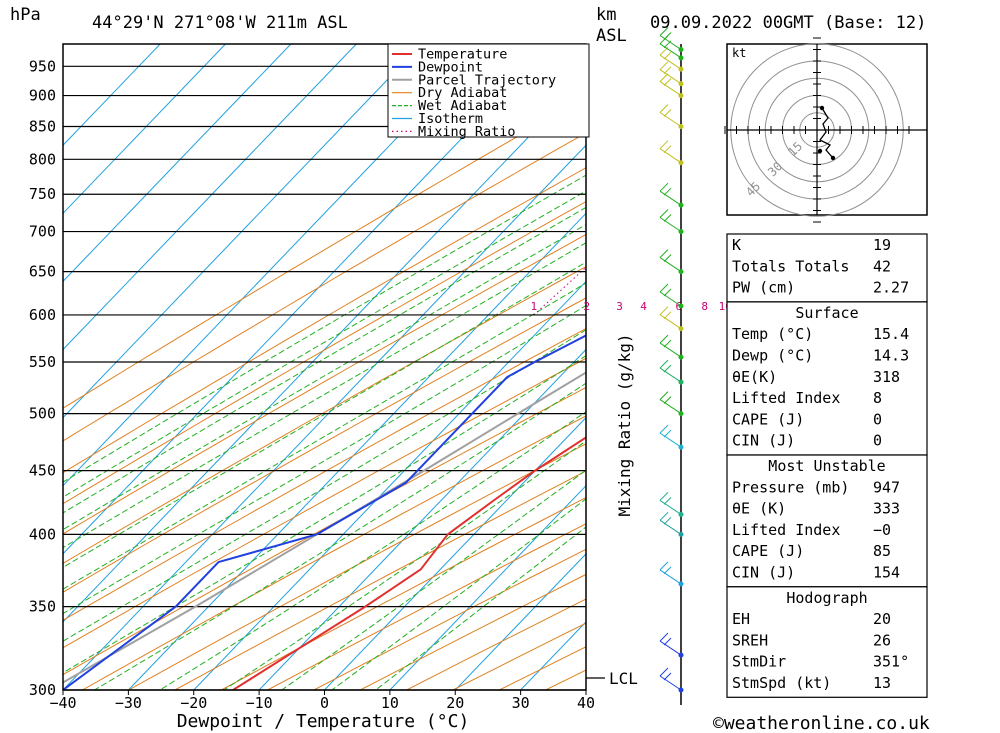  Describe the element at coordinates (390, 703) in the screenshot. I see `temperature-tick-label: 10` at that location.